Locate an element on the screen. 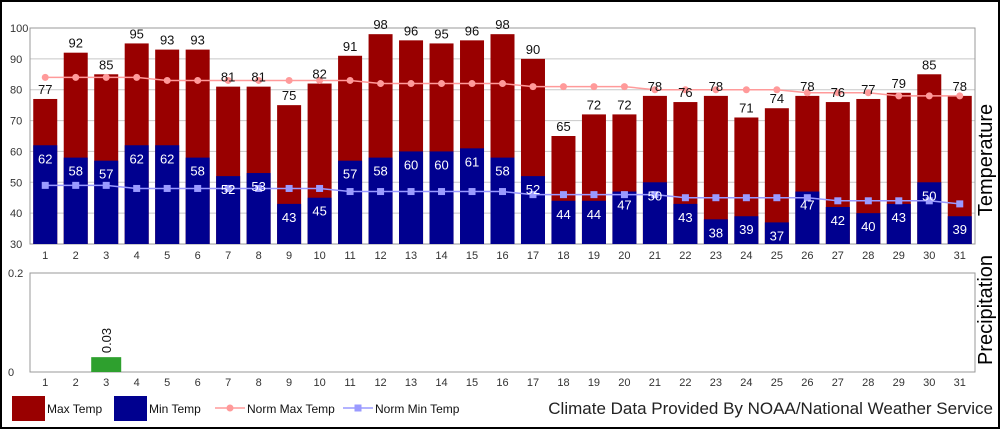 The image size is (1000, 429). precipitation-axis-label: Precipitation is located at coordinates (986, 310).